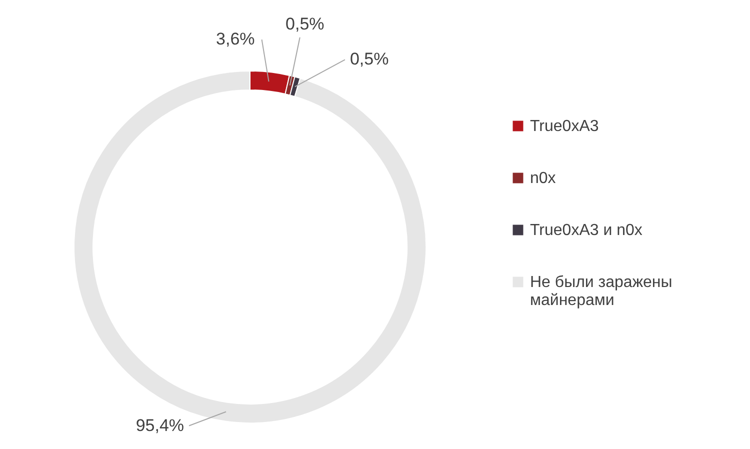  What do you see at coordinates (564, 126) in the screenshot?
I see `legend-label: True0xA3` at bounding box center [564, 126].